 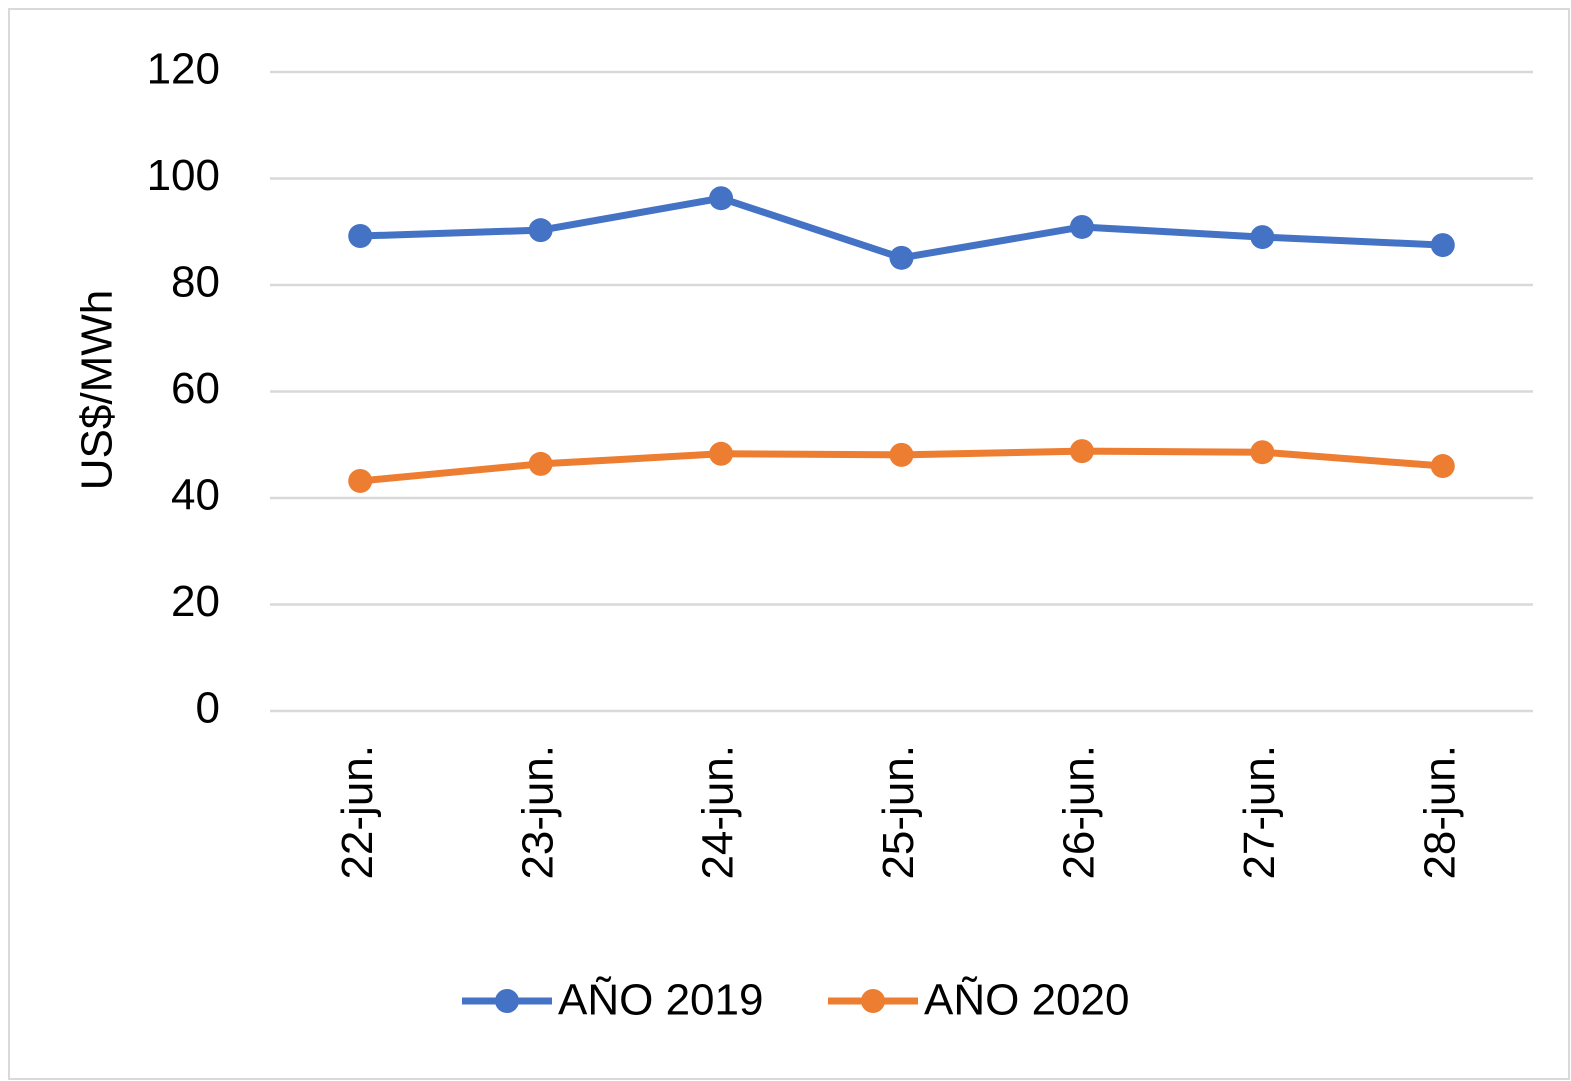 What do you see at coordinates (195, 388) in the screenshot?
I see `y-tick-label: 60` at bounding box center [195, 388].